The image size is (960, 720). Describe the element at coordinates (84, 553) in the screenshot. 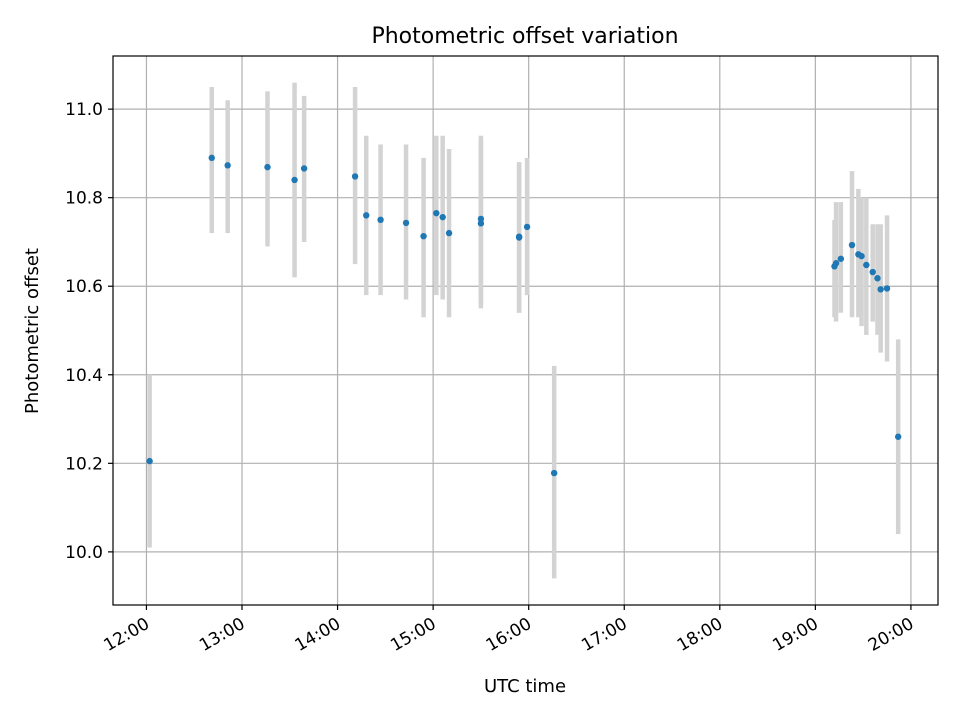

I see `y-tick-label-0: 10.0` at that location.